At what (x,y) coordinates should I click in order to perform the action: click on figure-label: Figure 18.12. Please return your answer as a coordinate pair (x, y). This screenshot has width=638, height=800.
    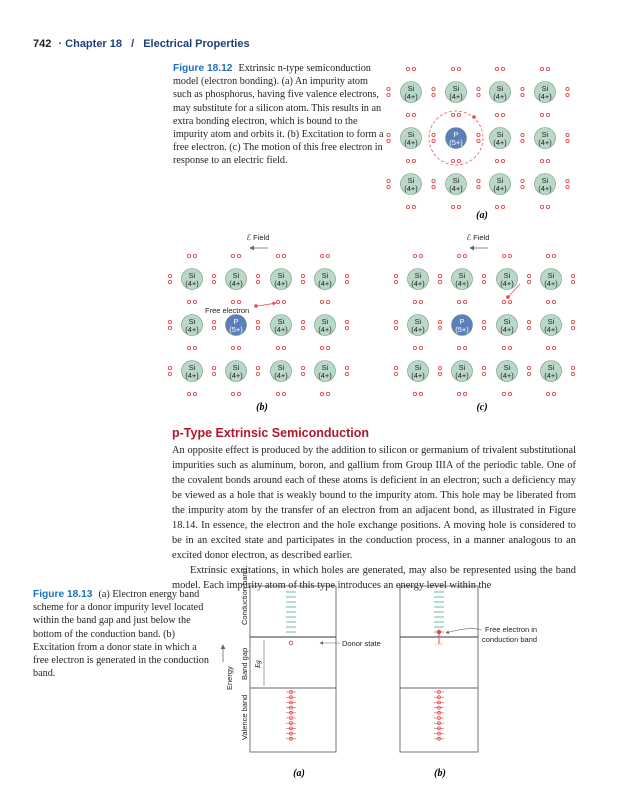
    Looking at the image, I should click on (203, 68).